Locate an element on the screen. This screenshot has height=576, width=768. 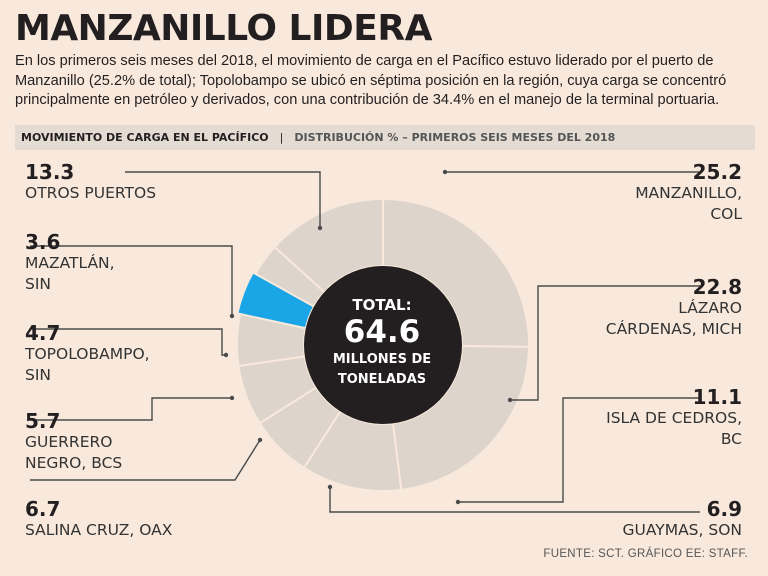
slice-name: SALINA CRUZ, OAX is located at coordinates (99, 530).